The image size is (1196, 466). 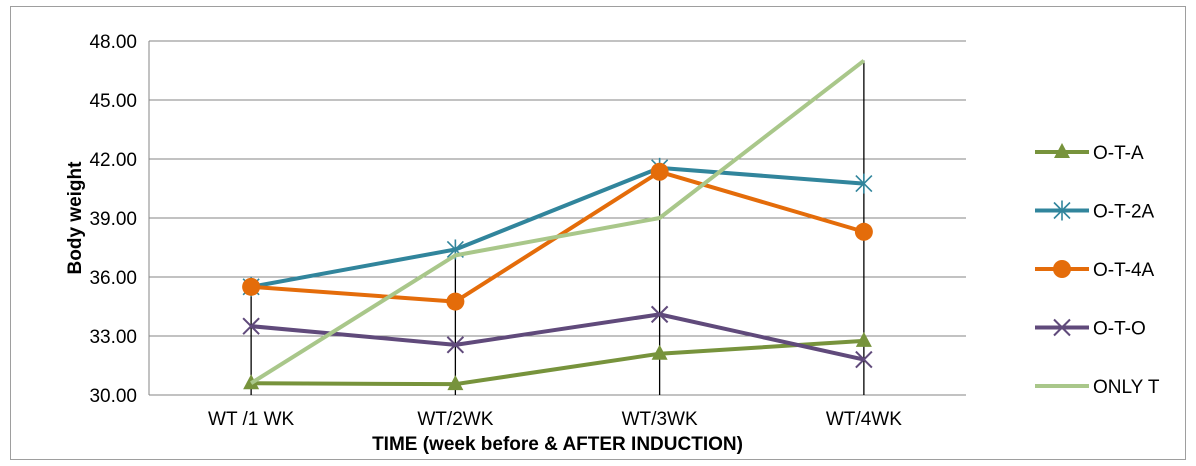 I want to click on y-tick-label: 33.00, so click(x=113, y=337).